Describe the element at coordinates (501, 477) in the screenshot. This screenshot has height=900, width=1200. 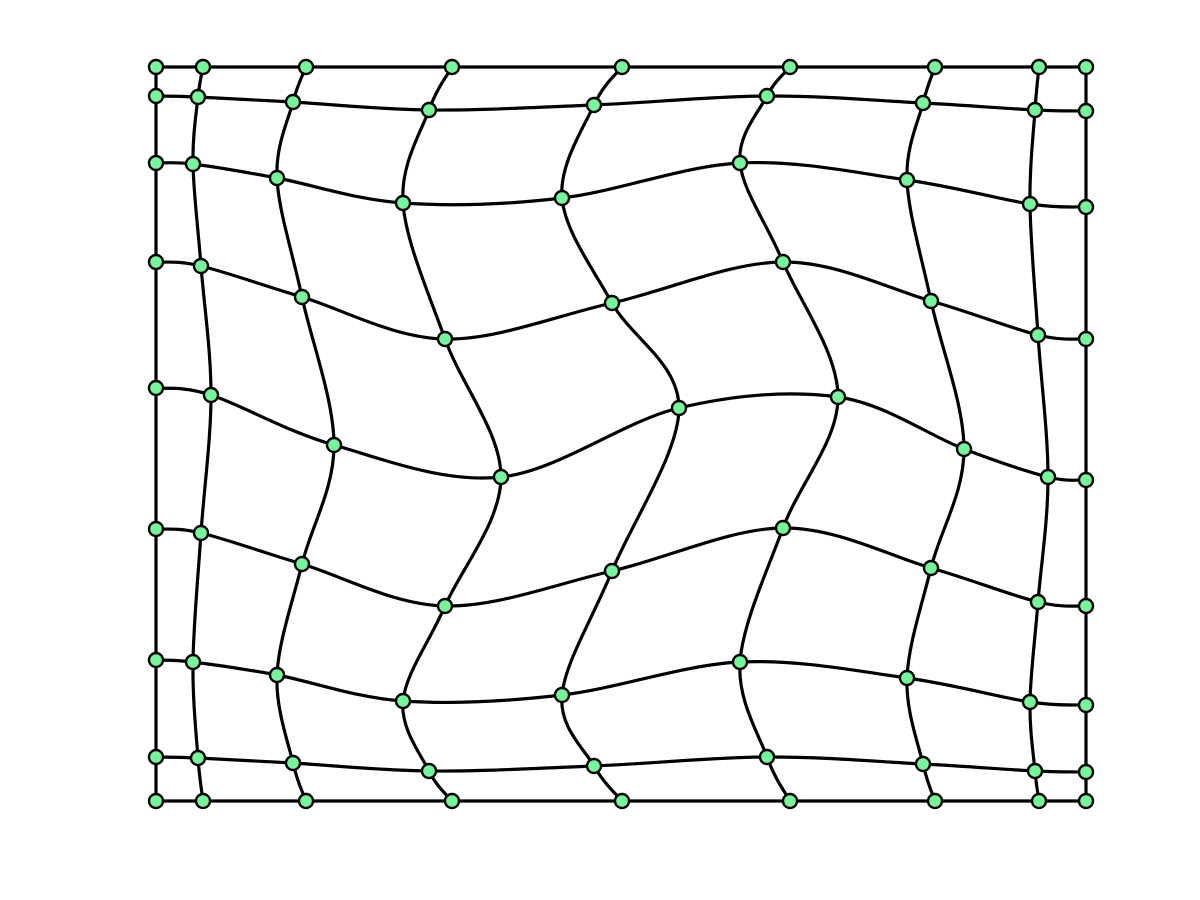
I see `grid-node-r4-c3` at that location.